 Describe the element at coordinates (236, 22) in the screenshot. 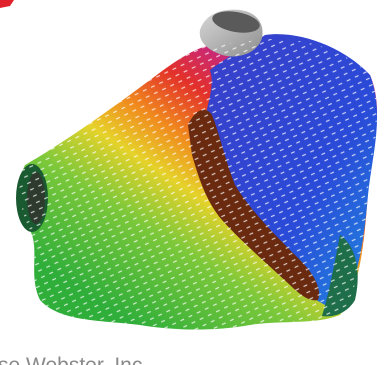

I see `vessel-opening` at that location.